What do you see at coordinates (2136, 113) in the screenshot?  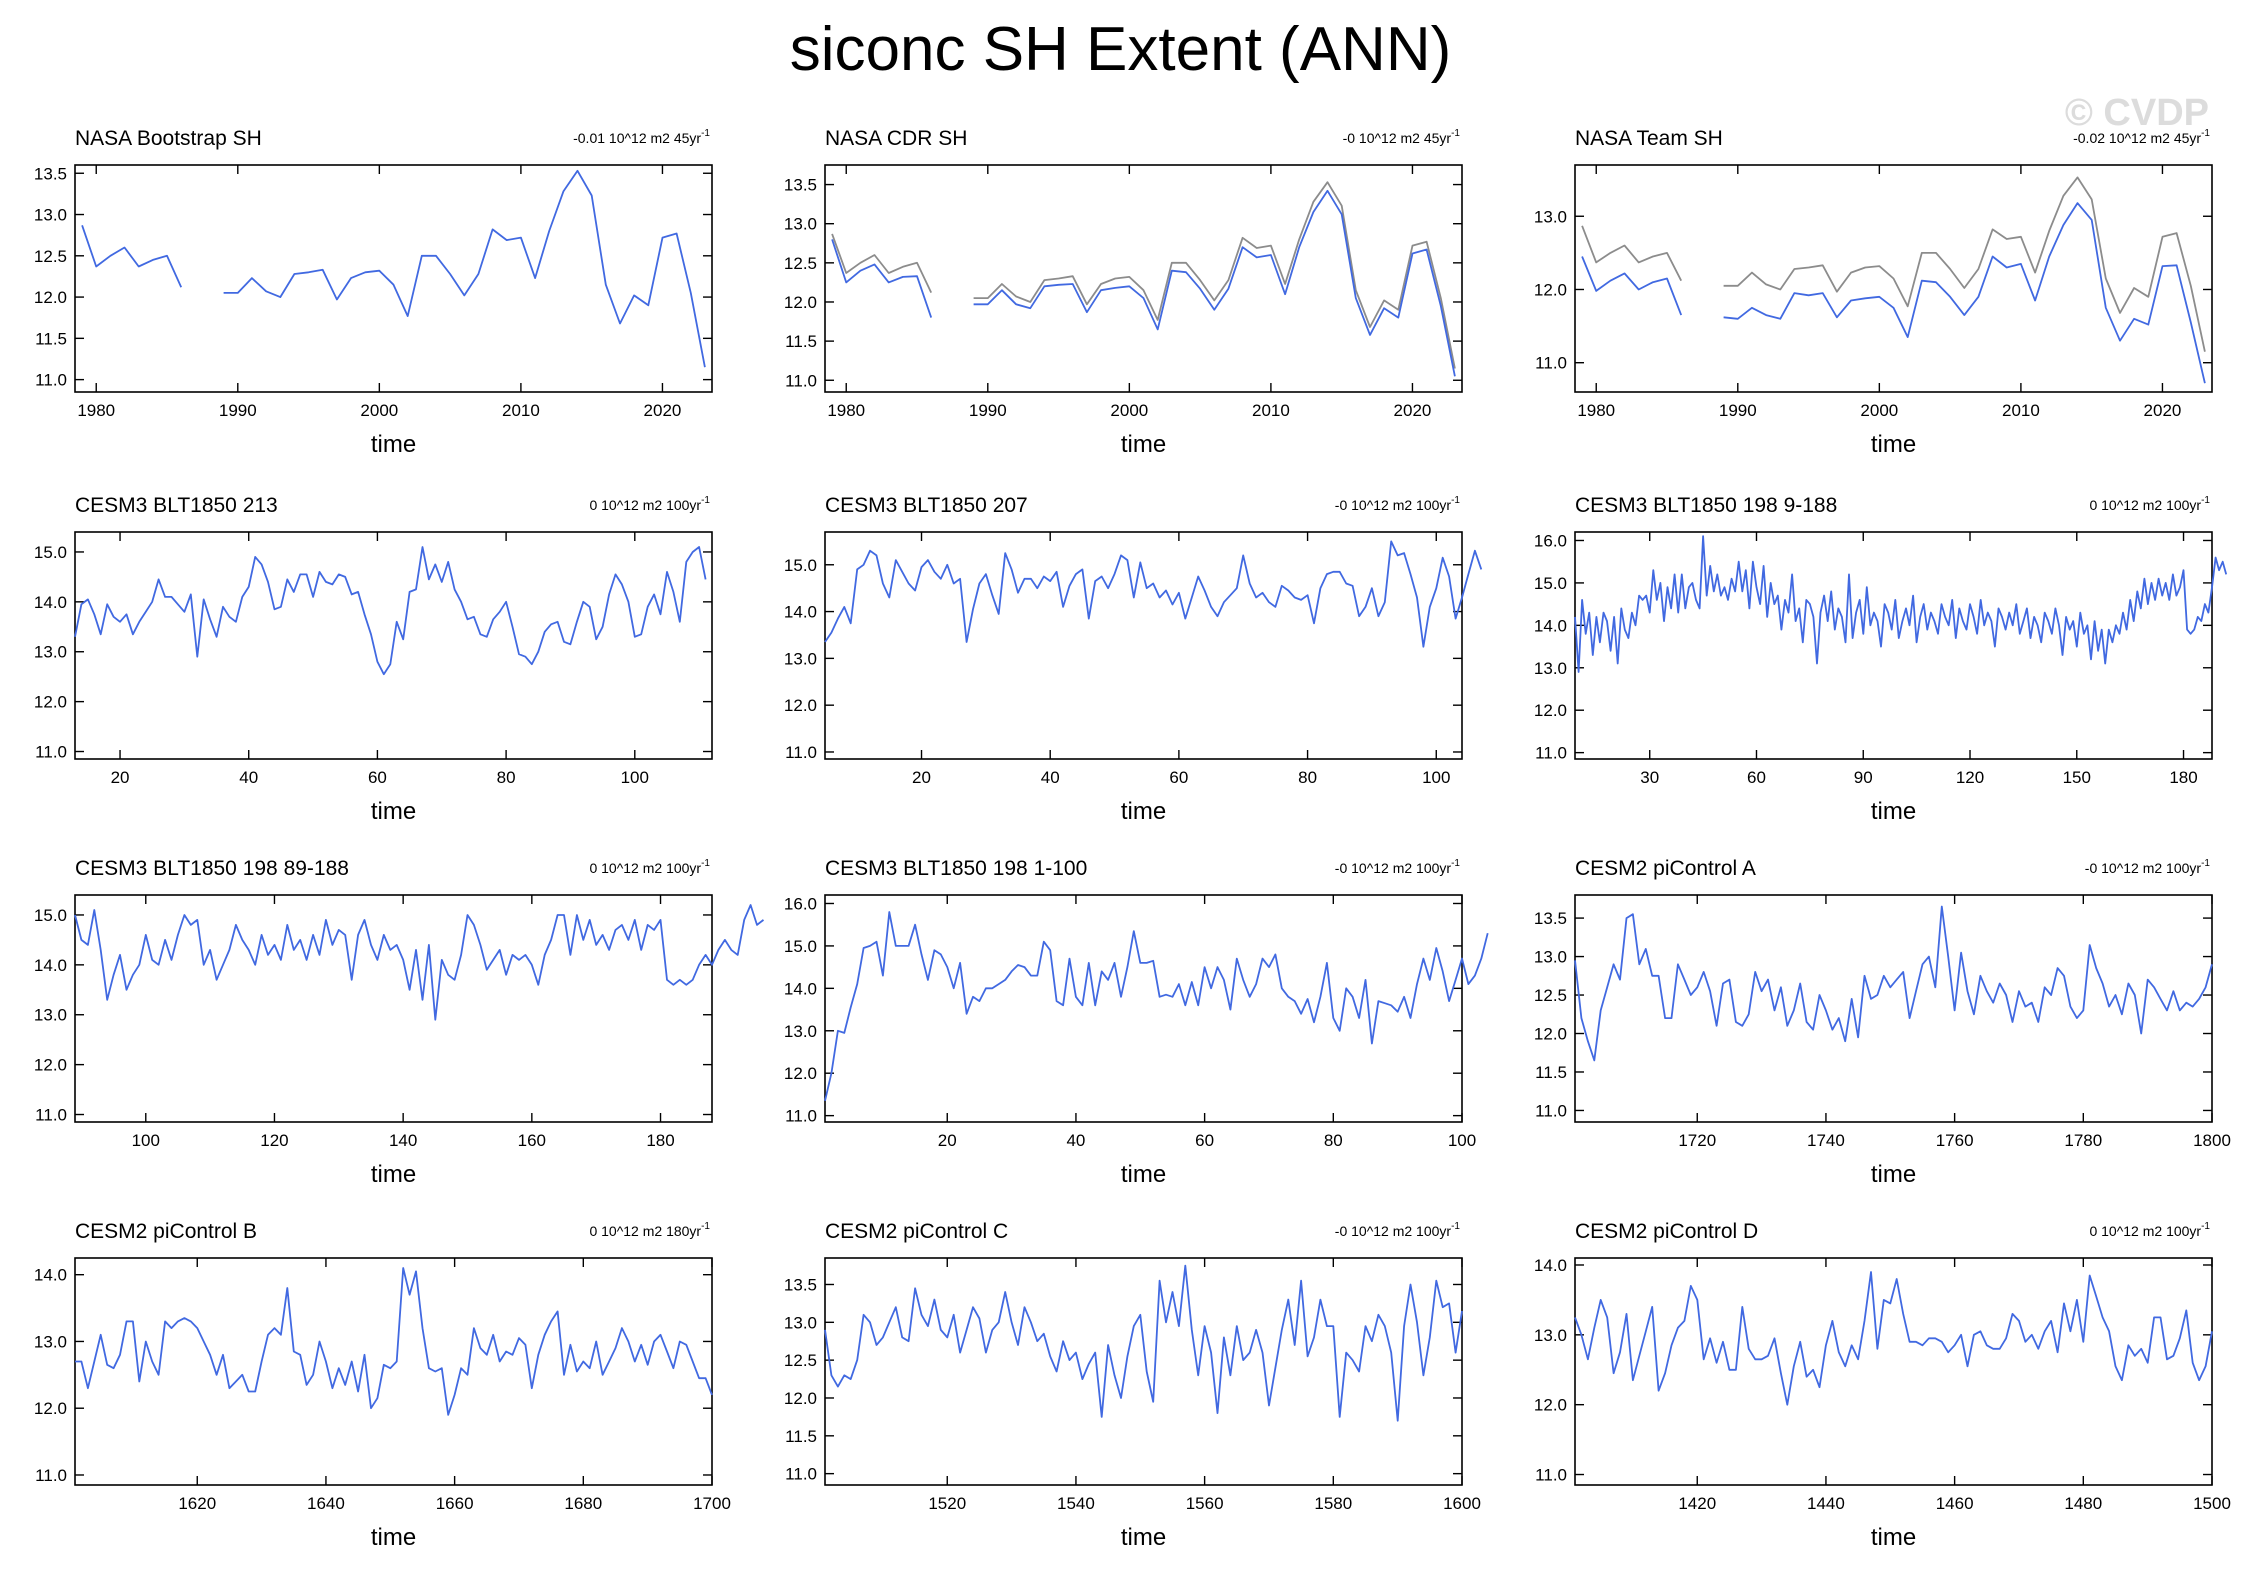 I see `watermark-text: © CVDP` at bounding box center [2136, 113].